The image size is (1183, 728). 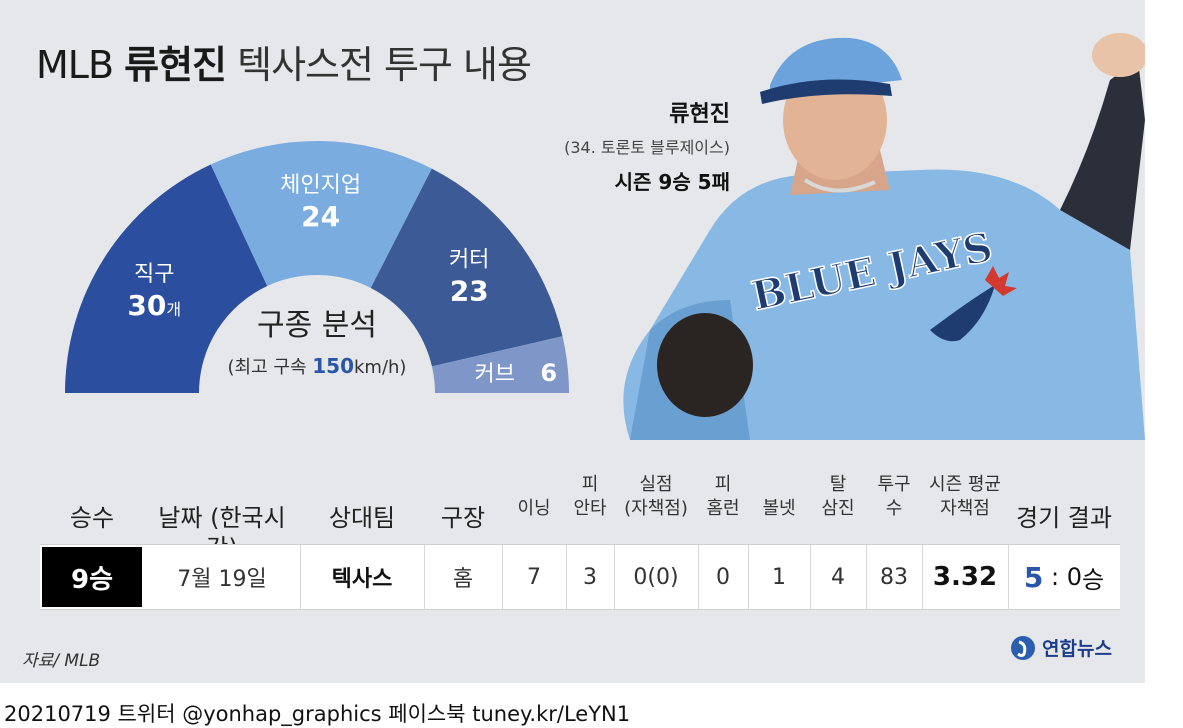 I want to click on slice-value-2: 24, so click(x=320, y=216).